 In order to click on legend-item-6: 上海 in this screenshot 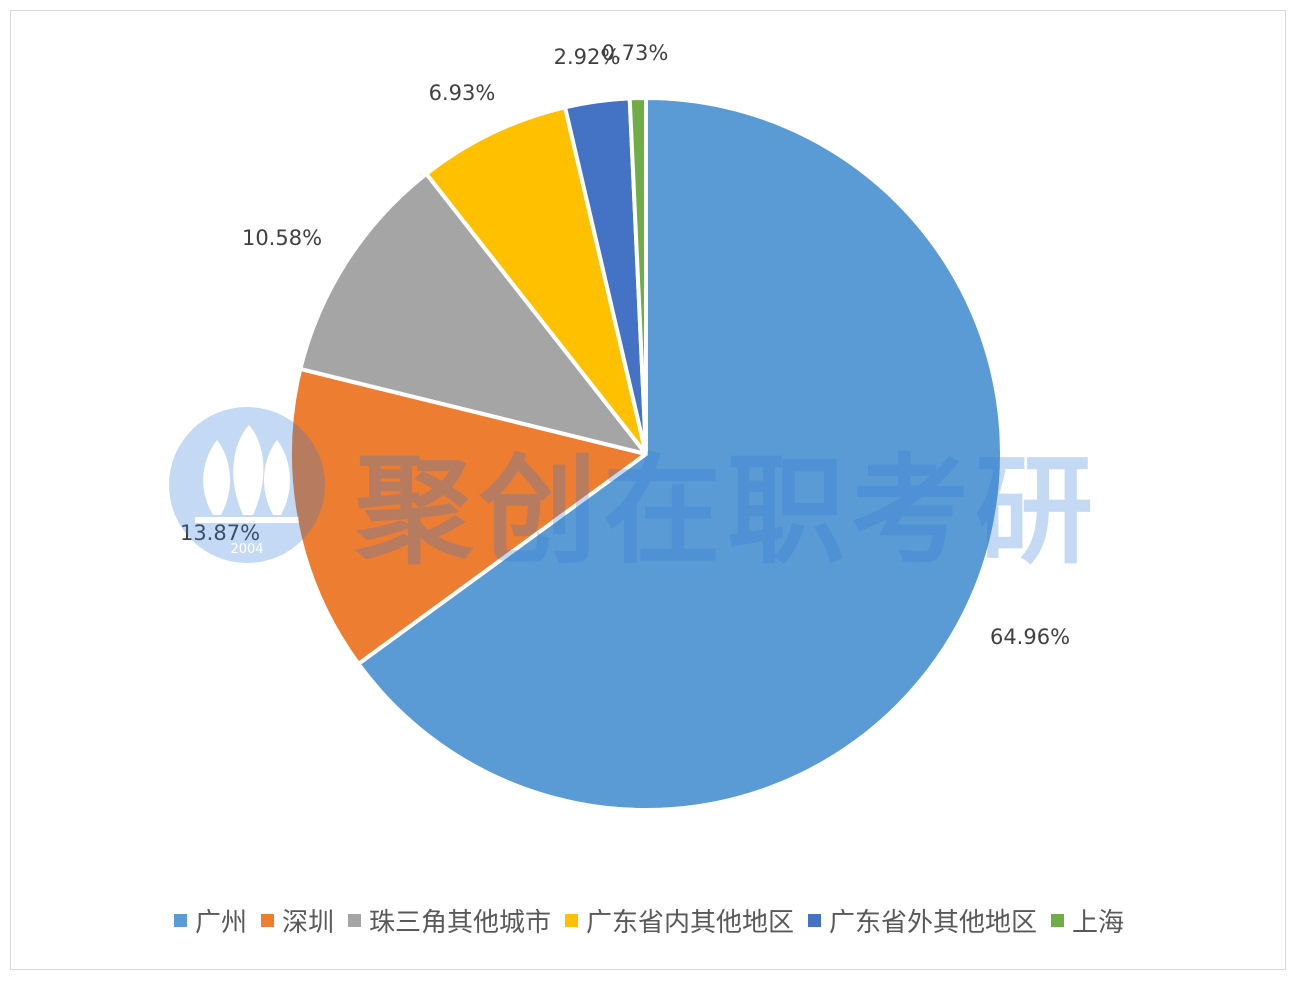, I will do `click(1087, 920)`.